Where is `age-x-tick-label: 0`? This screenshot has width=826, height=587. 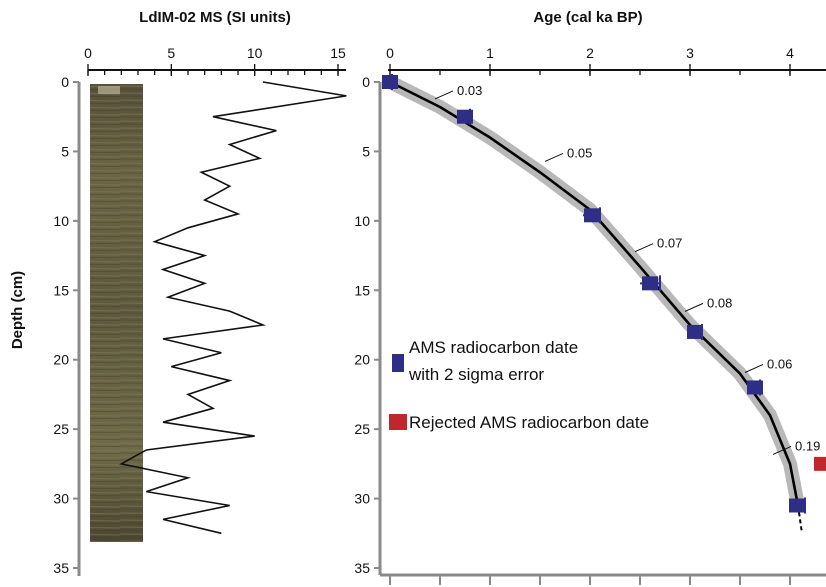
age-x-tick-label: 0 is located at coordinates (390, 53).